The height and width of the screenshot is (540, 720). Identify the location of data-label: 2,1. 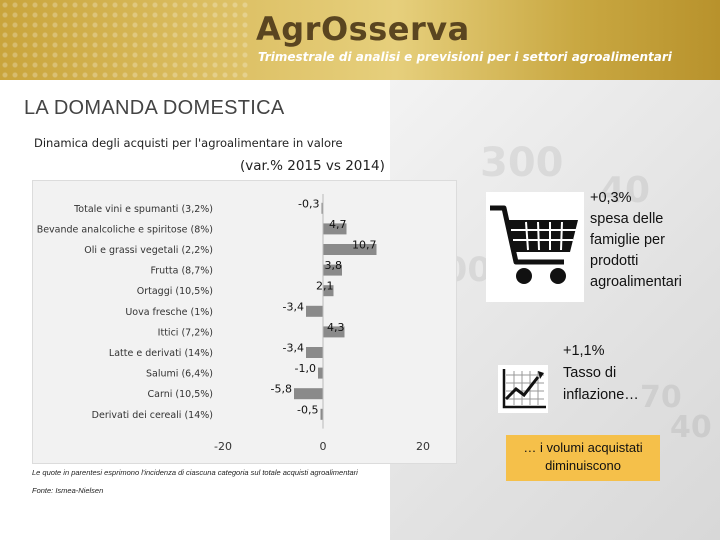
(325, 286).